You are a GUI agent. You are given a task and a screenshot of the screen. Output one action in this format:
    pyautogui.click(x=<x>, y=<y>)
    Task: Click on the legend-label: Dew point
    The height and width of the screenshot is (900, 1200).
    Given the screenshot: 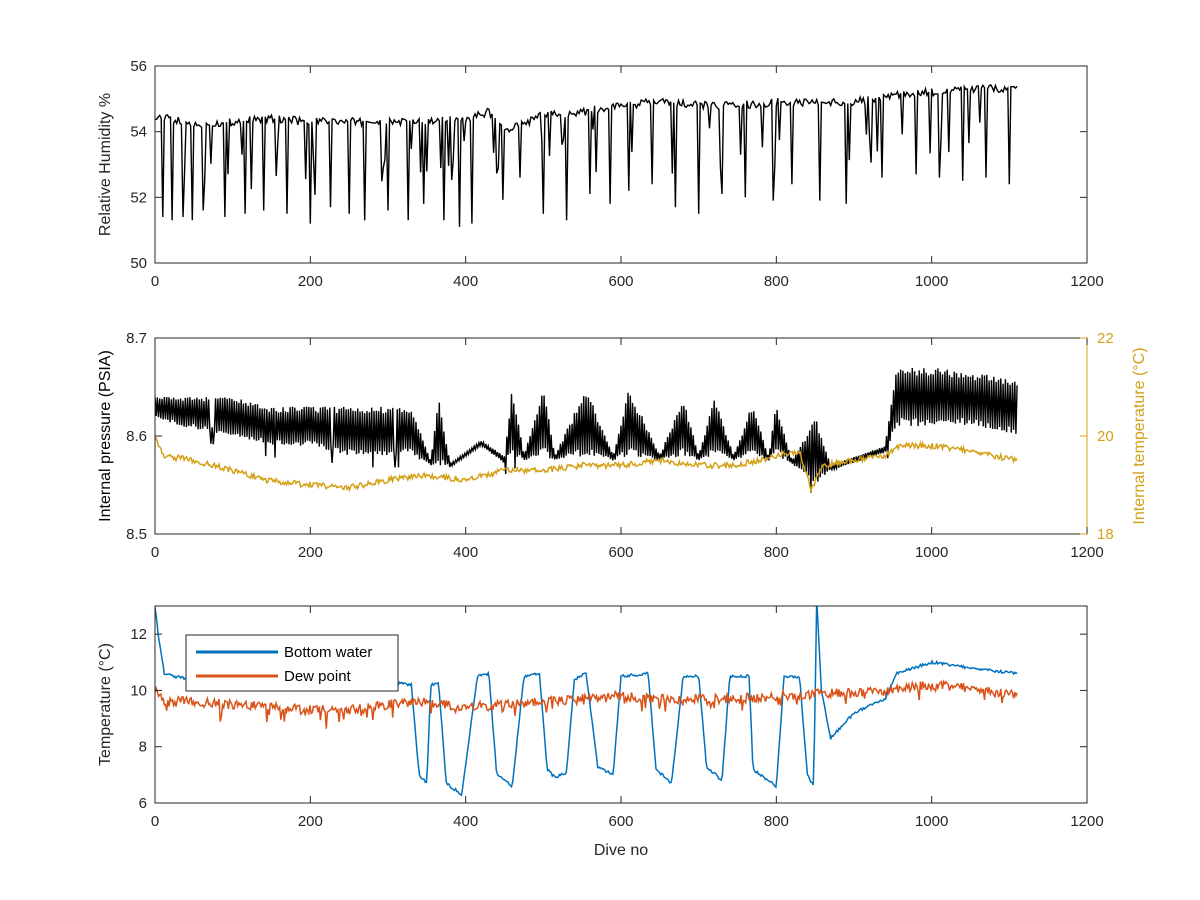 What is the action you would take?
    pyautogui.click(x=318, y=676)
    